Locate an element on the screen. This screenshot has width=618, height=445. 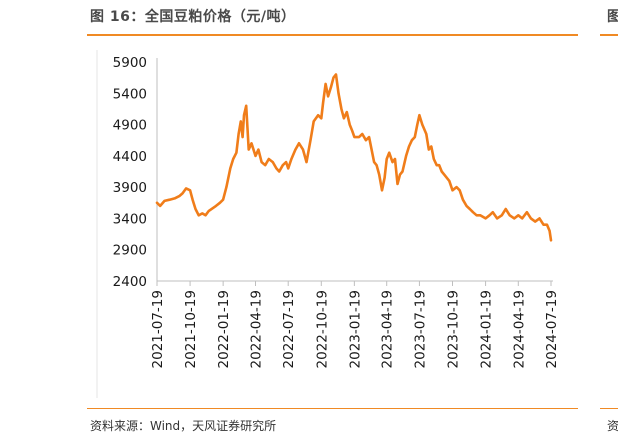
adjacent-source-divider is located at coordinates (609, 408).